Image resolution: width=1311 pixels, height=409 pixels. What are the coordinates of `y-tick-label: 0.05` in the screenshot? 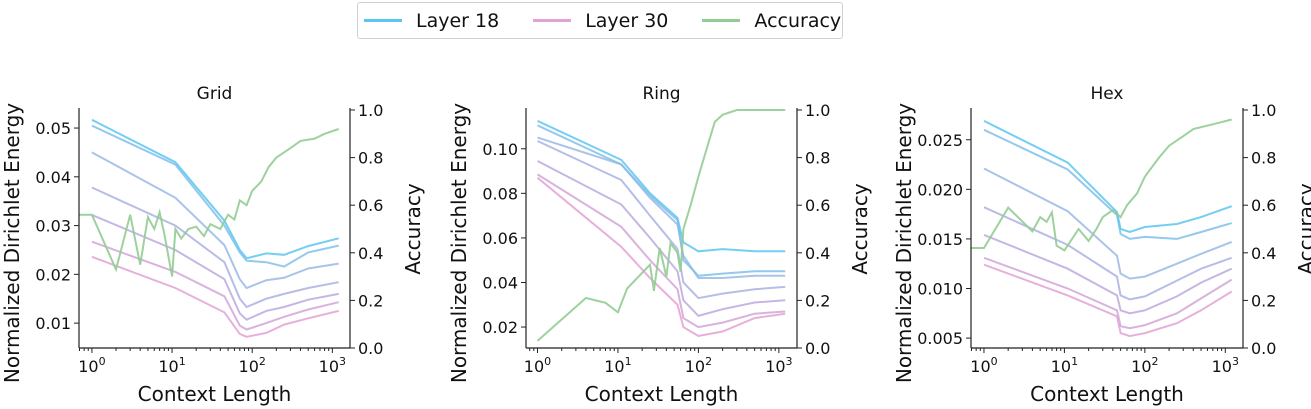 It's located at (53, 128).